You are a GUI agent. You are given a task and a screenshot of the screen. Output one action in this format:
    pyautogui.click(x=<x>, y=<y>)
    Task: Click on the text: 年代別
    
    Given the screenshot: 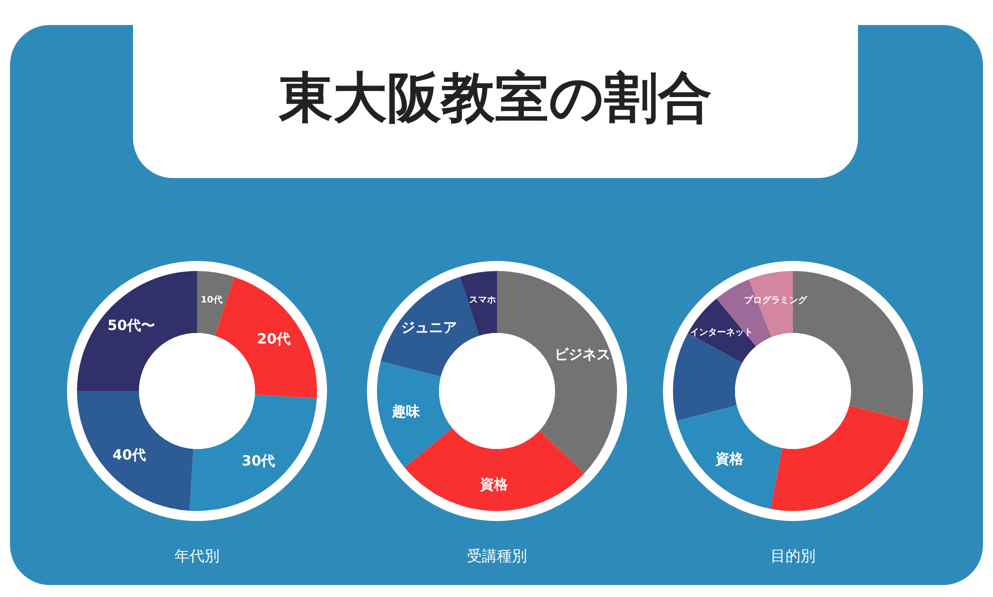 What is the action you would take?
    pyautogui.click(x=197, y=556)
    